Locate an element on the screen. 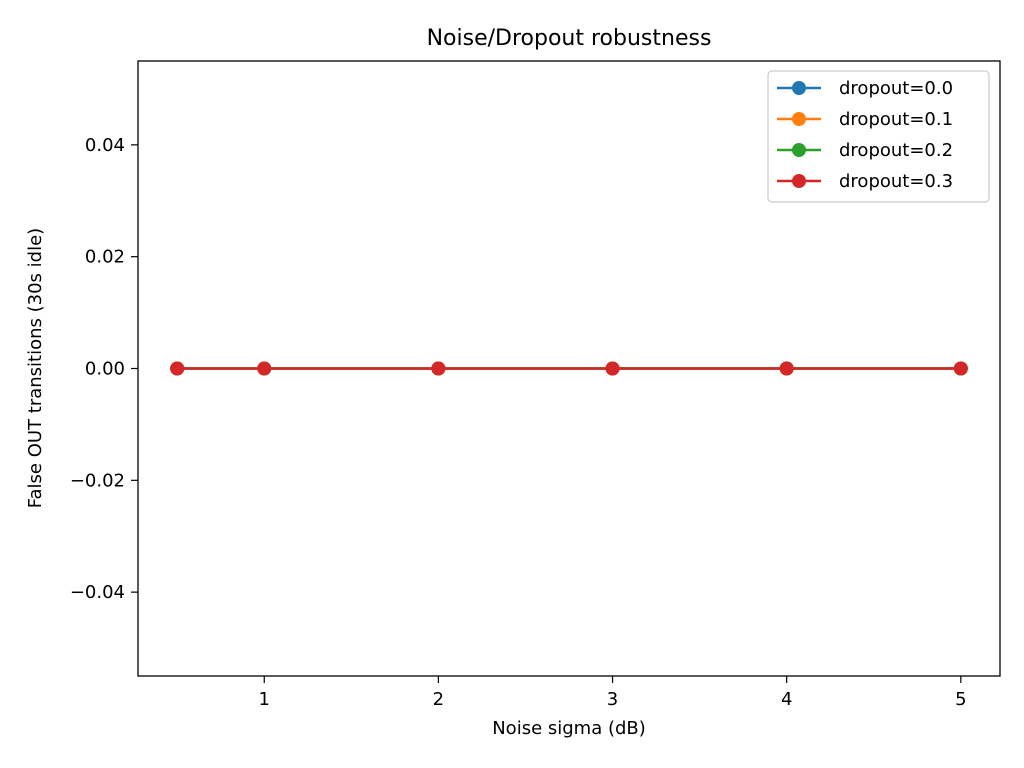 The image size is (1024, 768). x-tick-label: 4 is located at coordinates (786, 699).